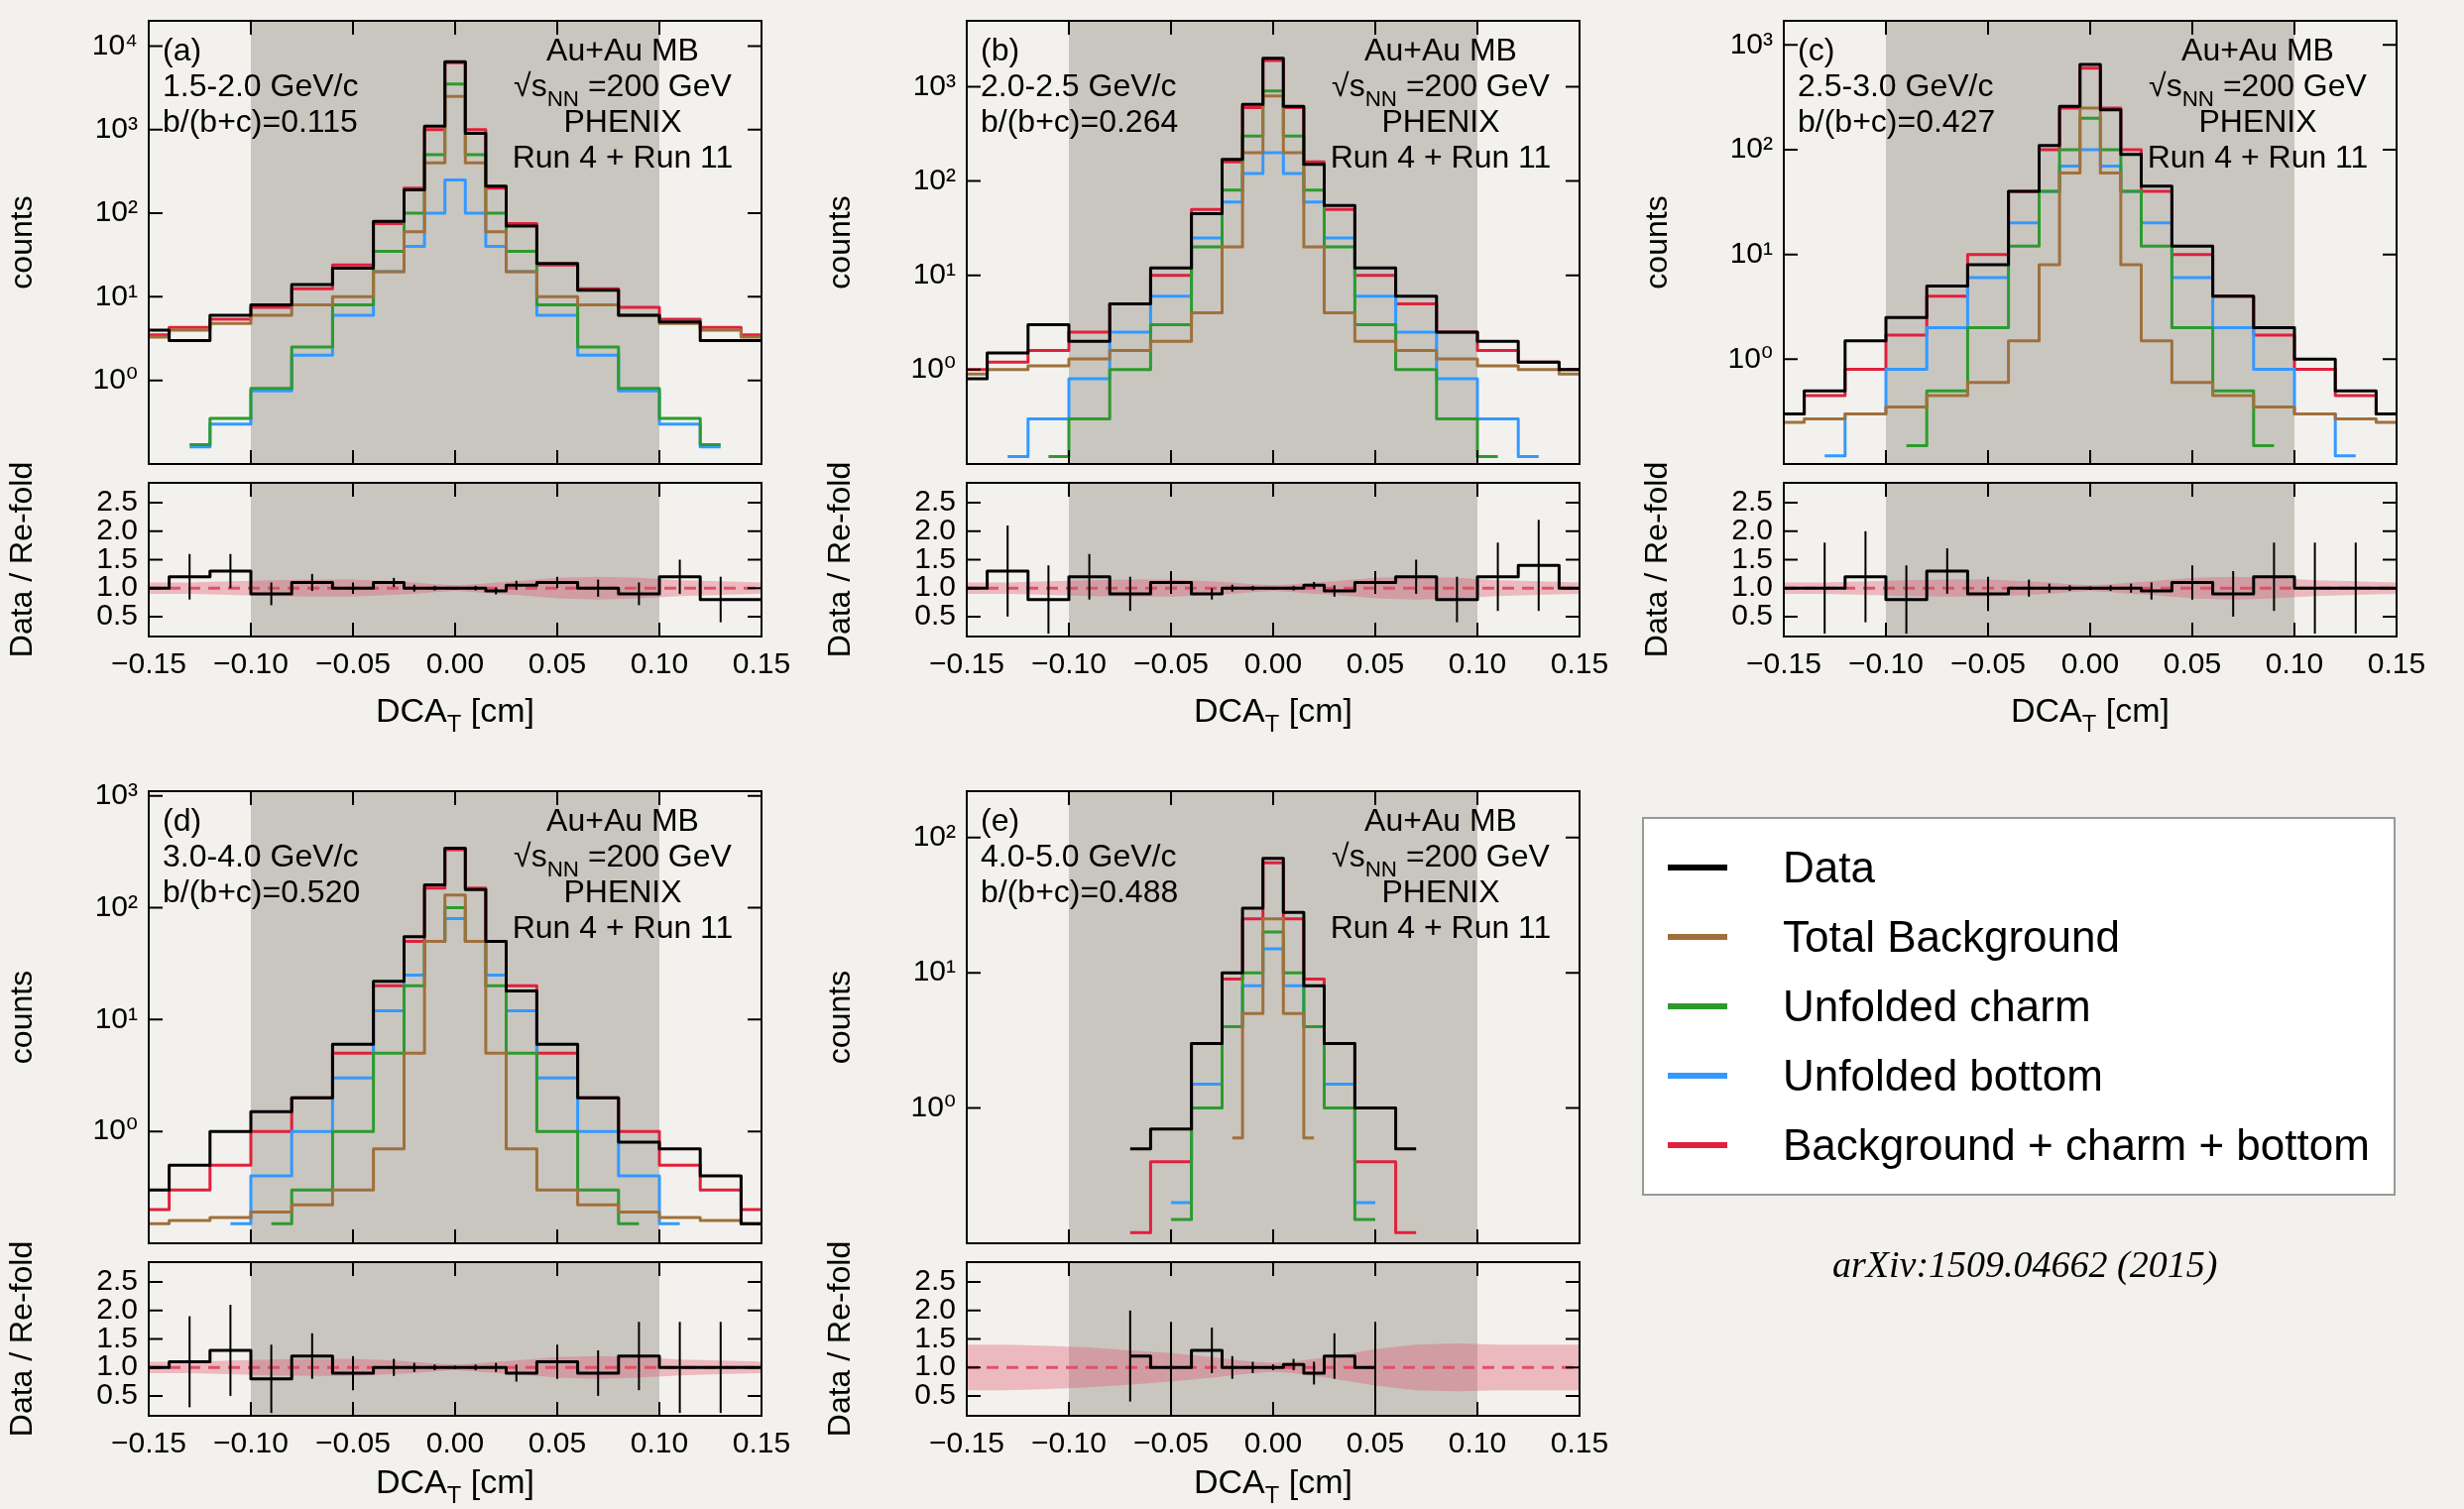 Image resolution: width=2464 pixels, height=1509 pixels. I want to click on annotation: (b), so click(1000, 49).